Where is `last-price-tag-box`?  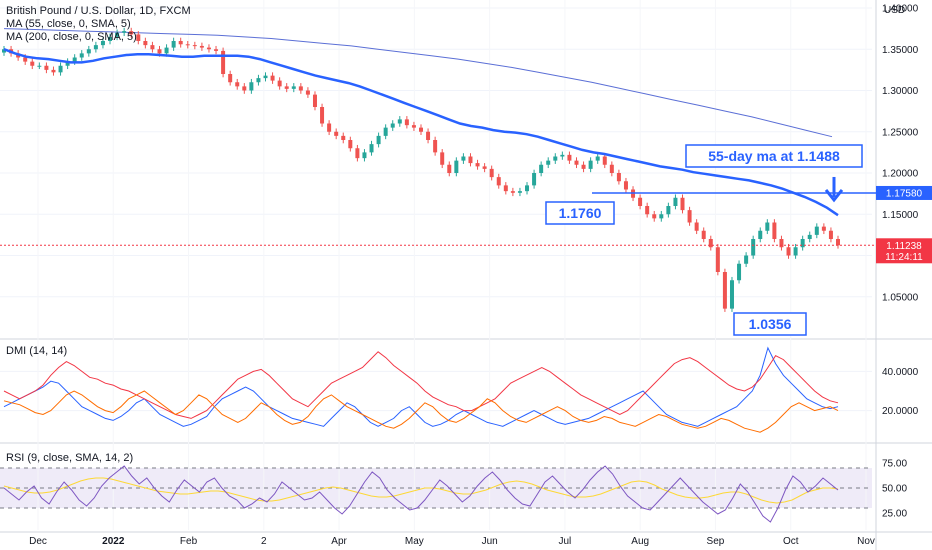
last-price-tag-box is located at coordinates (904, 251).